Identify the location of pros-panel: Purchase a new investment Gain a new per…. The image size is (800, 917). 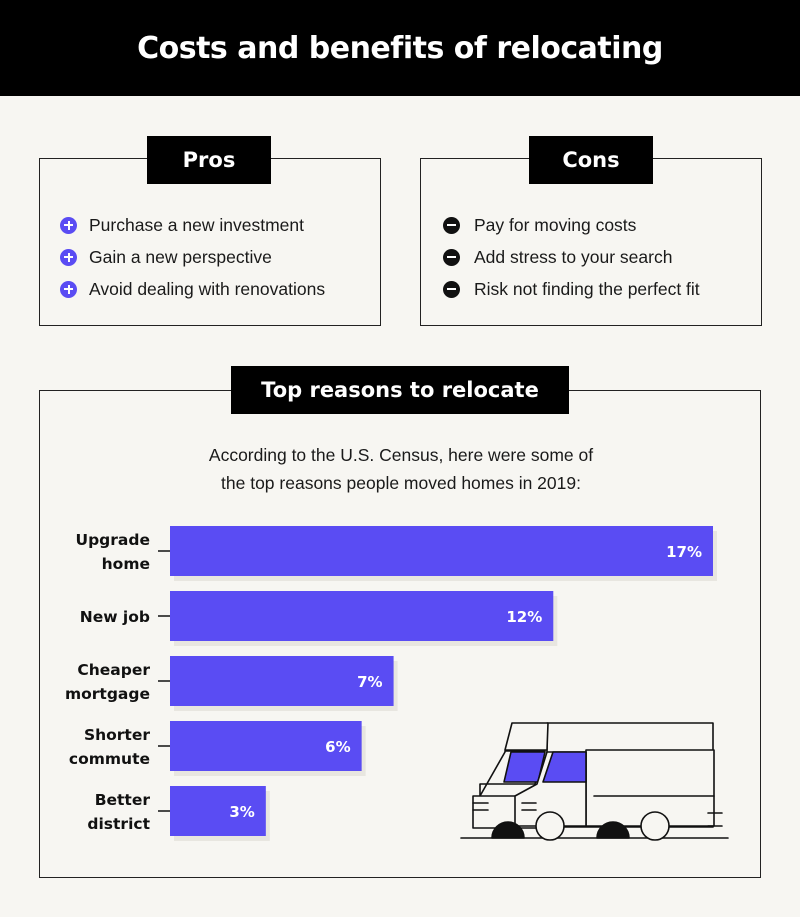
(210, 242).